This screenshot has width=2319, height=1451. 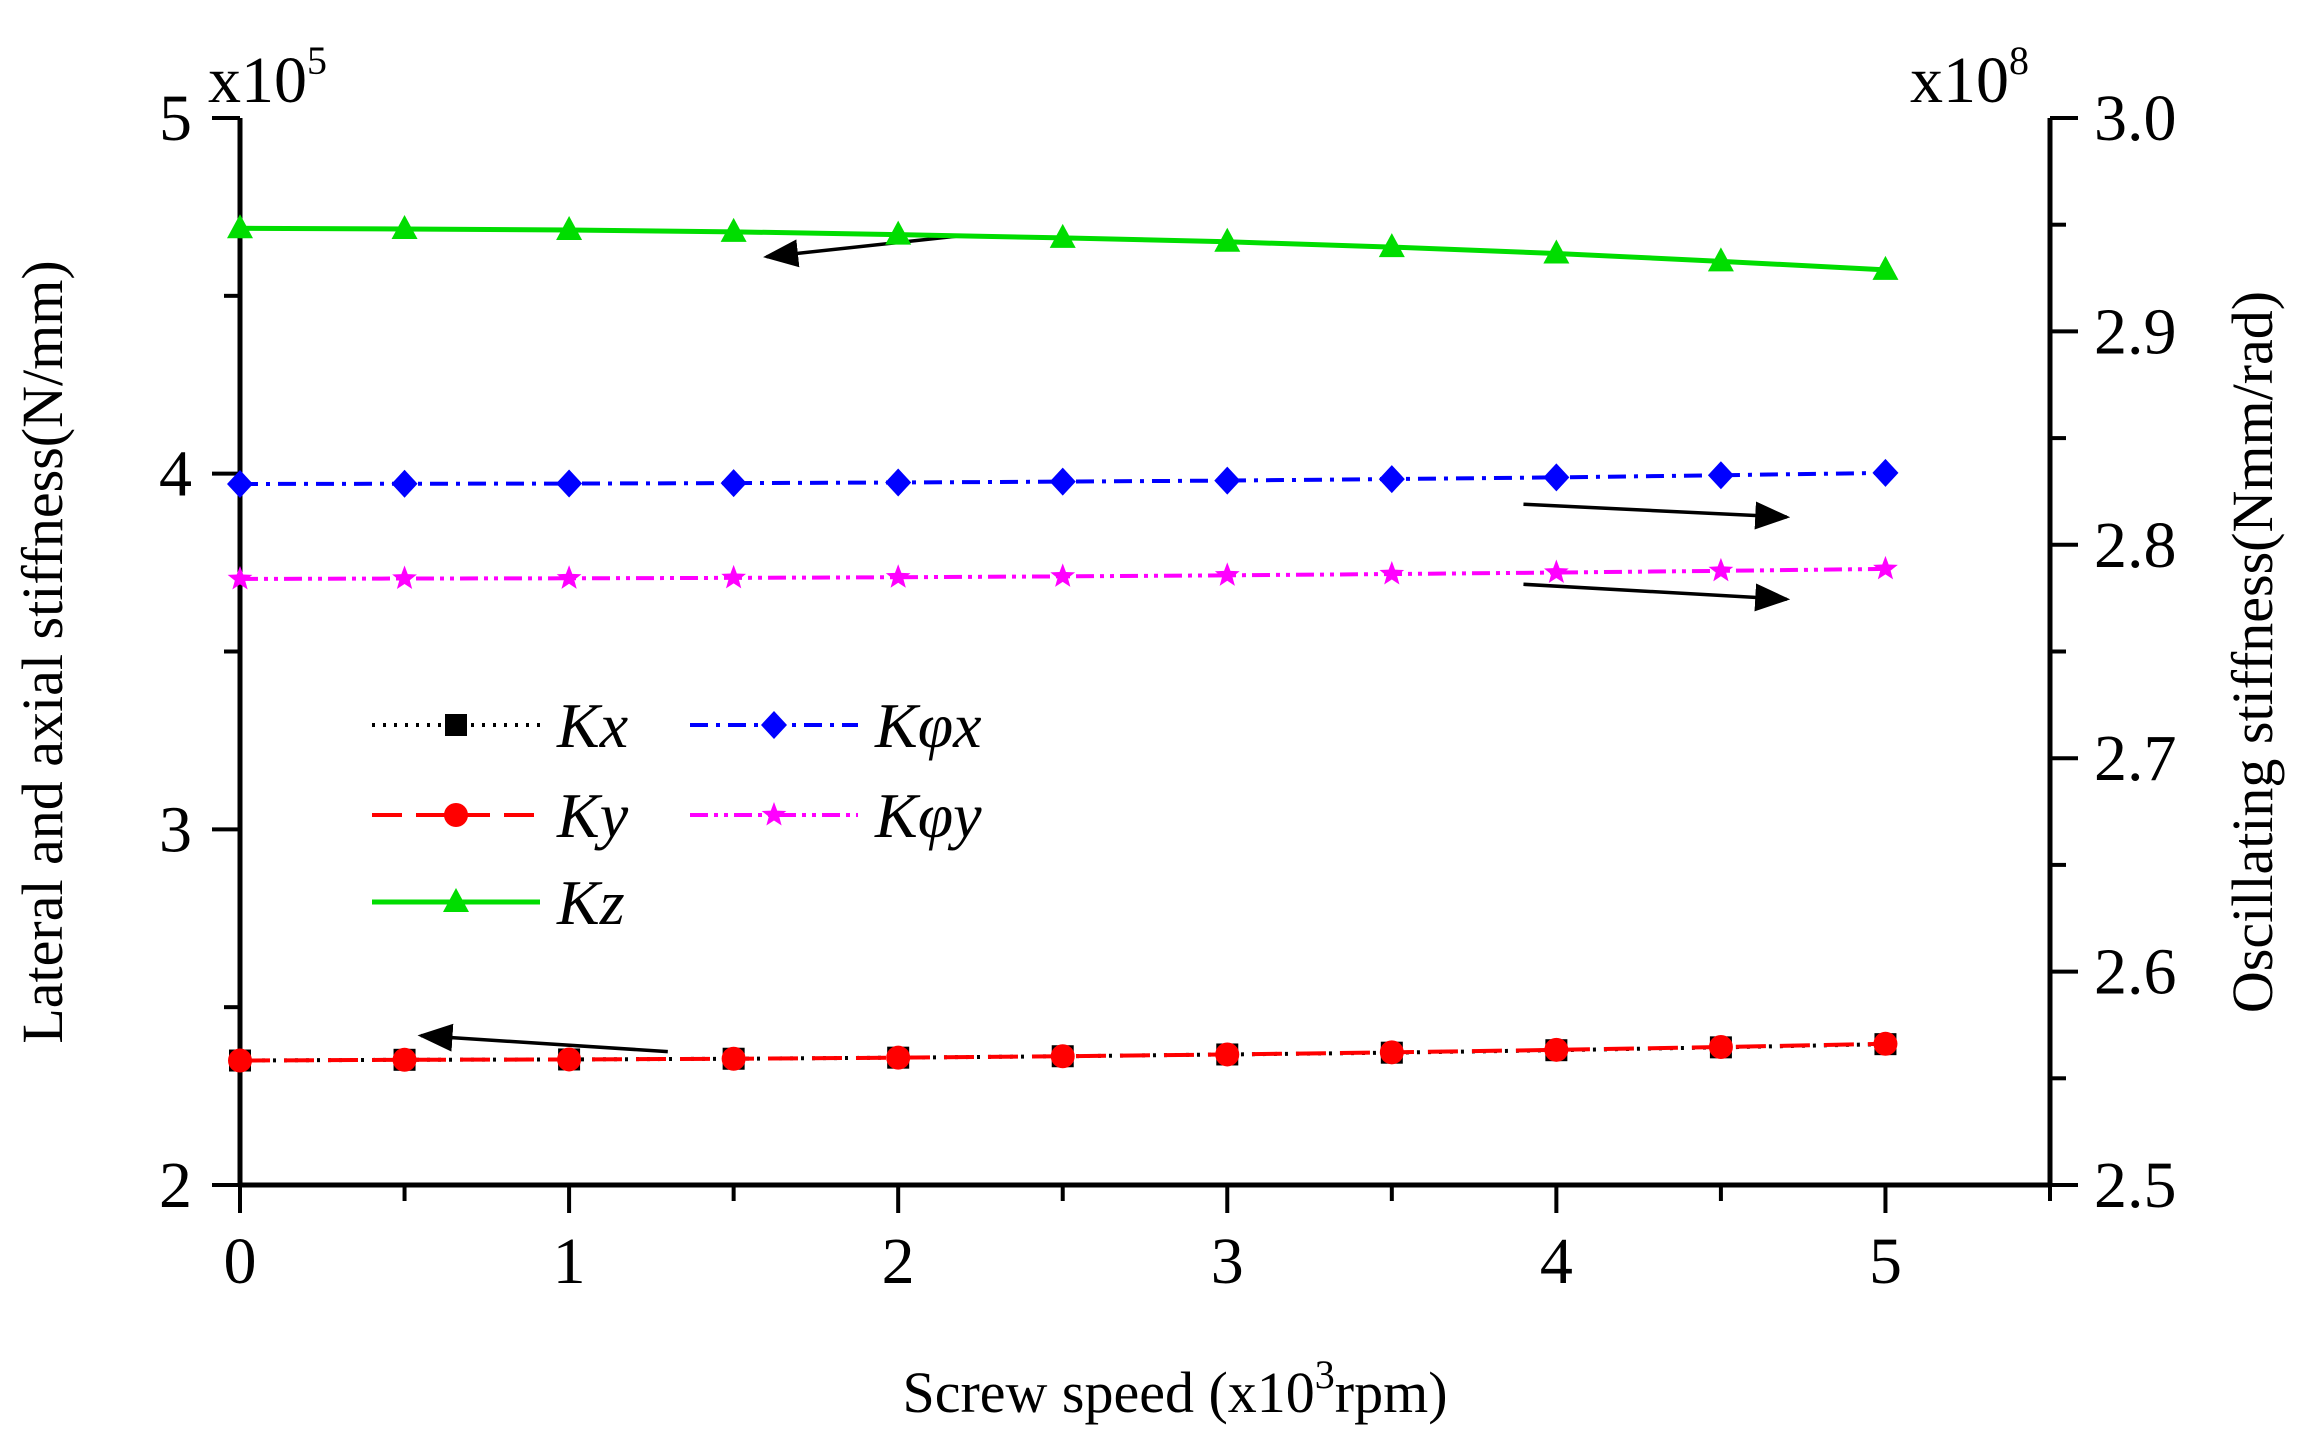 I want to click on right-tick-label: 2.9, so click(x=2135, y=331).